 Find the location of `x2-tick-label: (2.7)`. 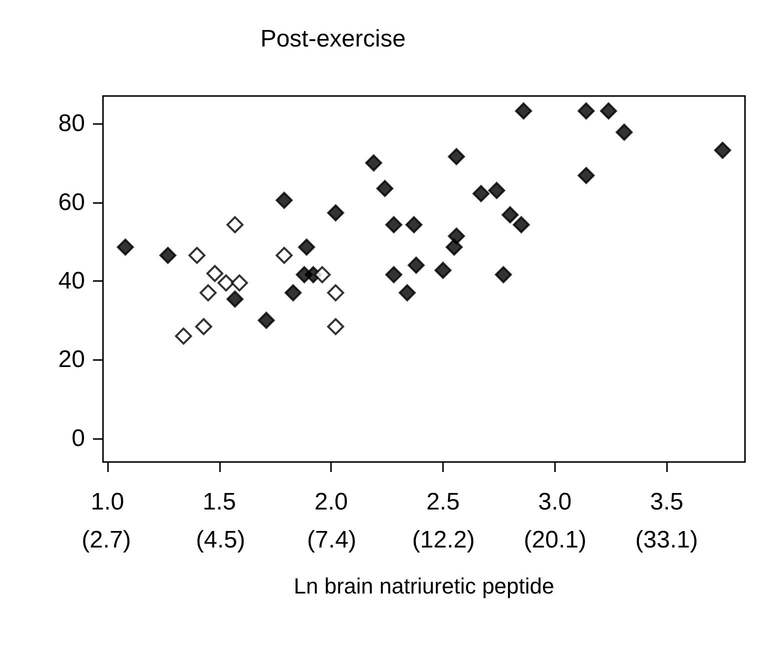

x2-tick-label: (2.7) is located at coordinates (107, 540).